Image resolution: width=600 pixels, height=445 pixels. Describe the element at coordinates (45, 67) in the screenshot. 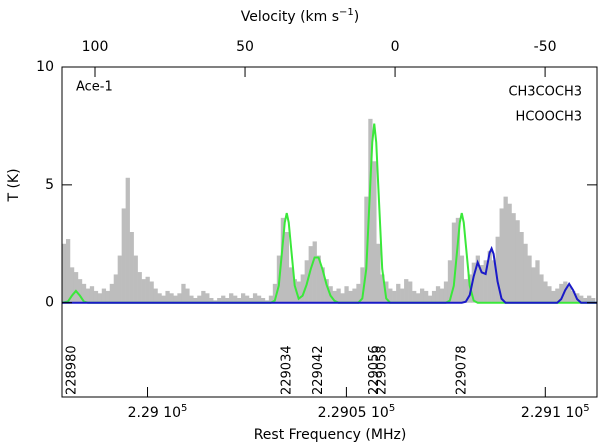

I see `y-tick-label: 10` at that location.